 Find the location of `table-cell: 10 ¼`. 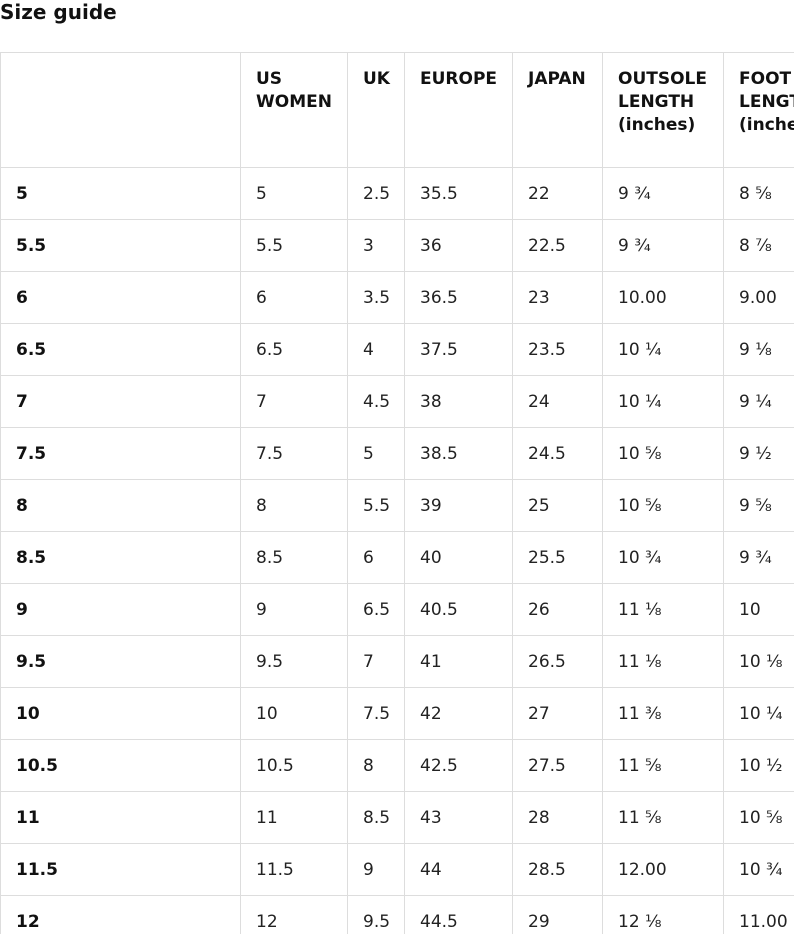

table-cell: 10 ¼ is located at coordinates (663, 349).